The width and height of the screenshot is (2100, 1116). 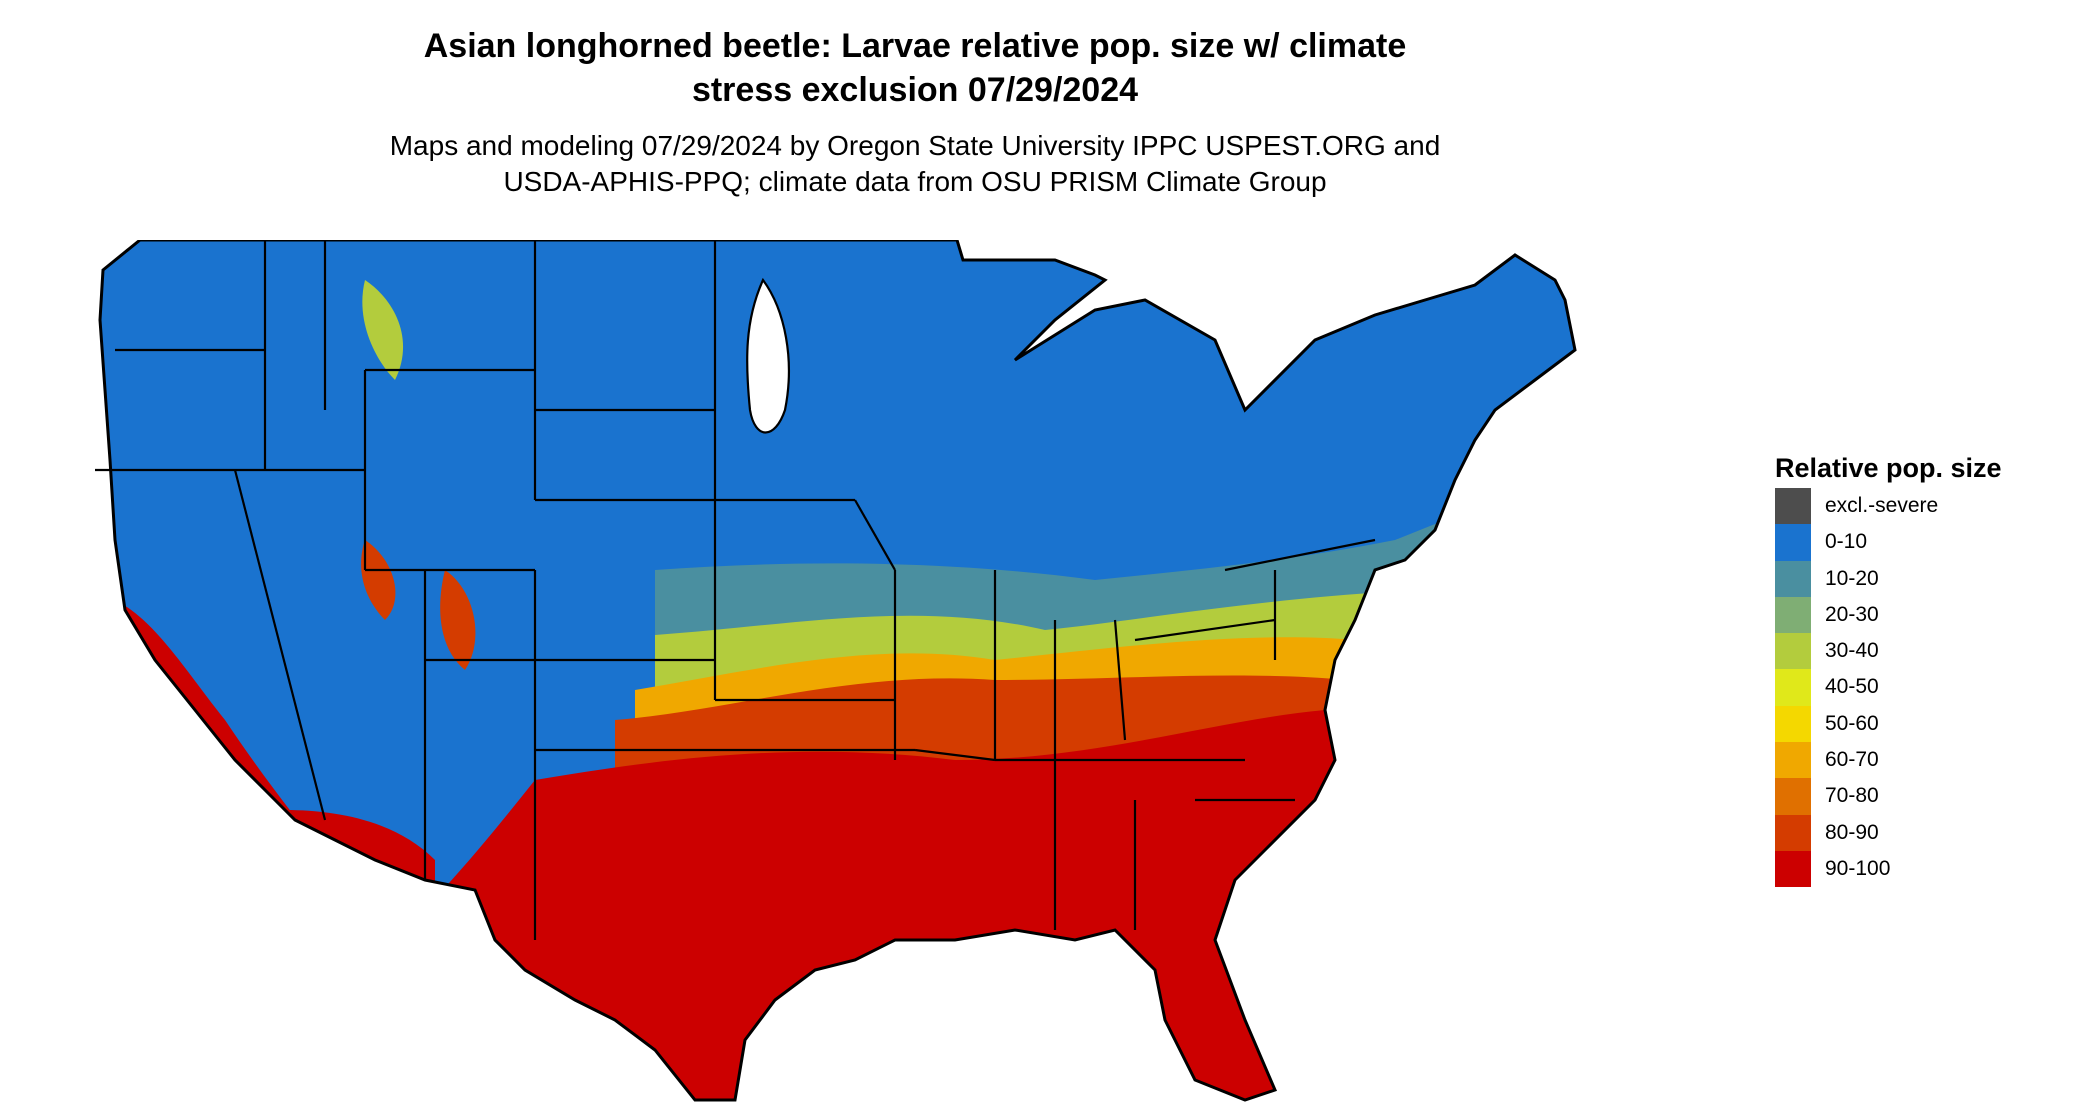 I want to click on legend-label: 90-100, so click(x=1858, y=868).